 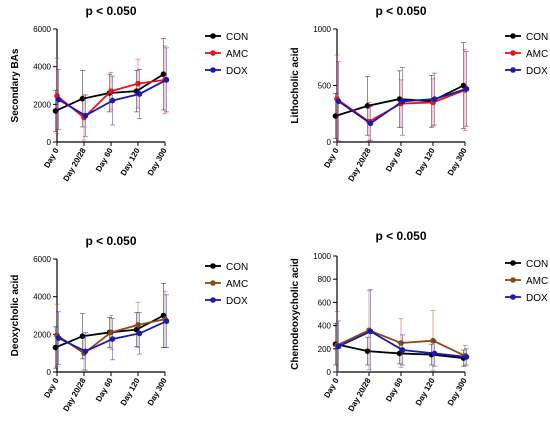 I want to click on y-axis-label: Lithocholic acid, so click(x=295, y=85).